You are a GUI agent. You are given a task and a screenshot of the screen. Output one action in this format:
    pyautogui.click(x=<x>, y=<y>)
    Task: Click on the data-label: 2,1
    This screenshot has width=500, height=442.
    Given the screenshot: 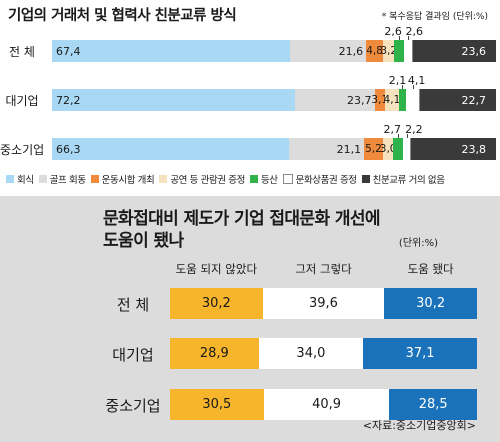 What is the action you would take?
    pyautogui.click(x=397, y=80)
    